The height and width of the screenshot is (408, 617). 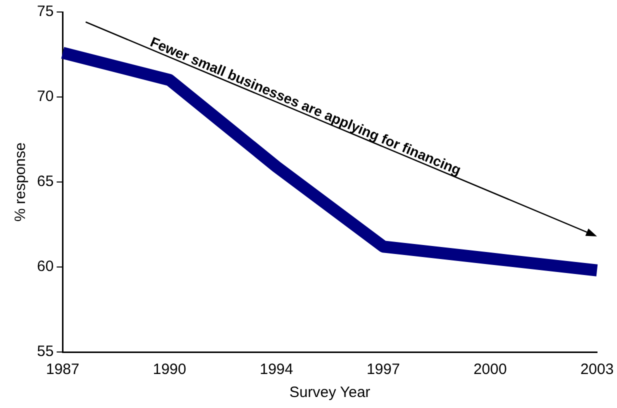 What do you see at coordinates (169, 369) in the screenshot?
I see `x-tick-label: 1990` at bounding box center [169, 369].